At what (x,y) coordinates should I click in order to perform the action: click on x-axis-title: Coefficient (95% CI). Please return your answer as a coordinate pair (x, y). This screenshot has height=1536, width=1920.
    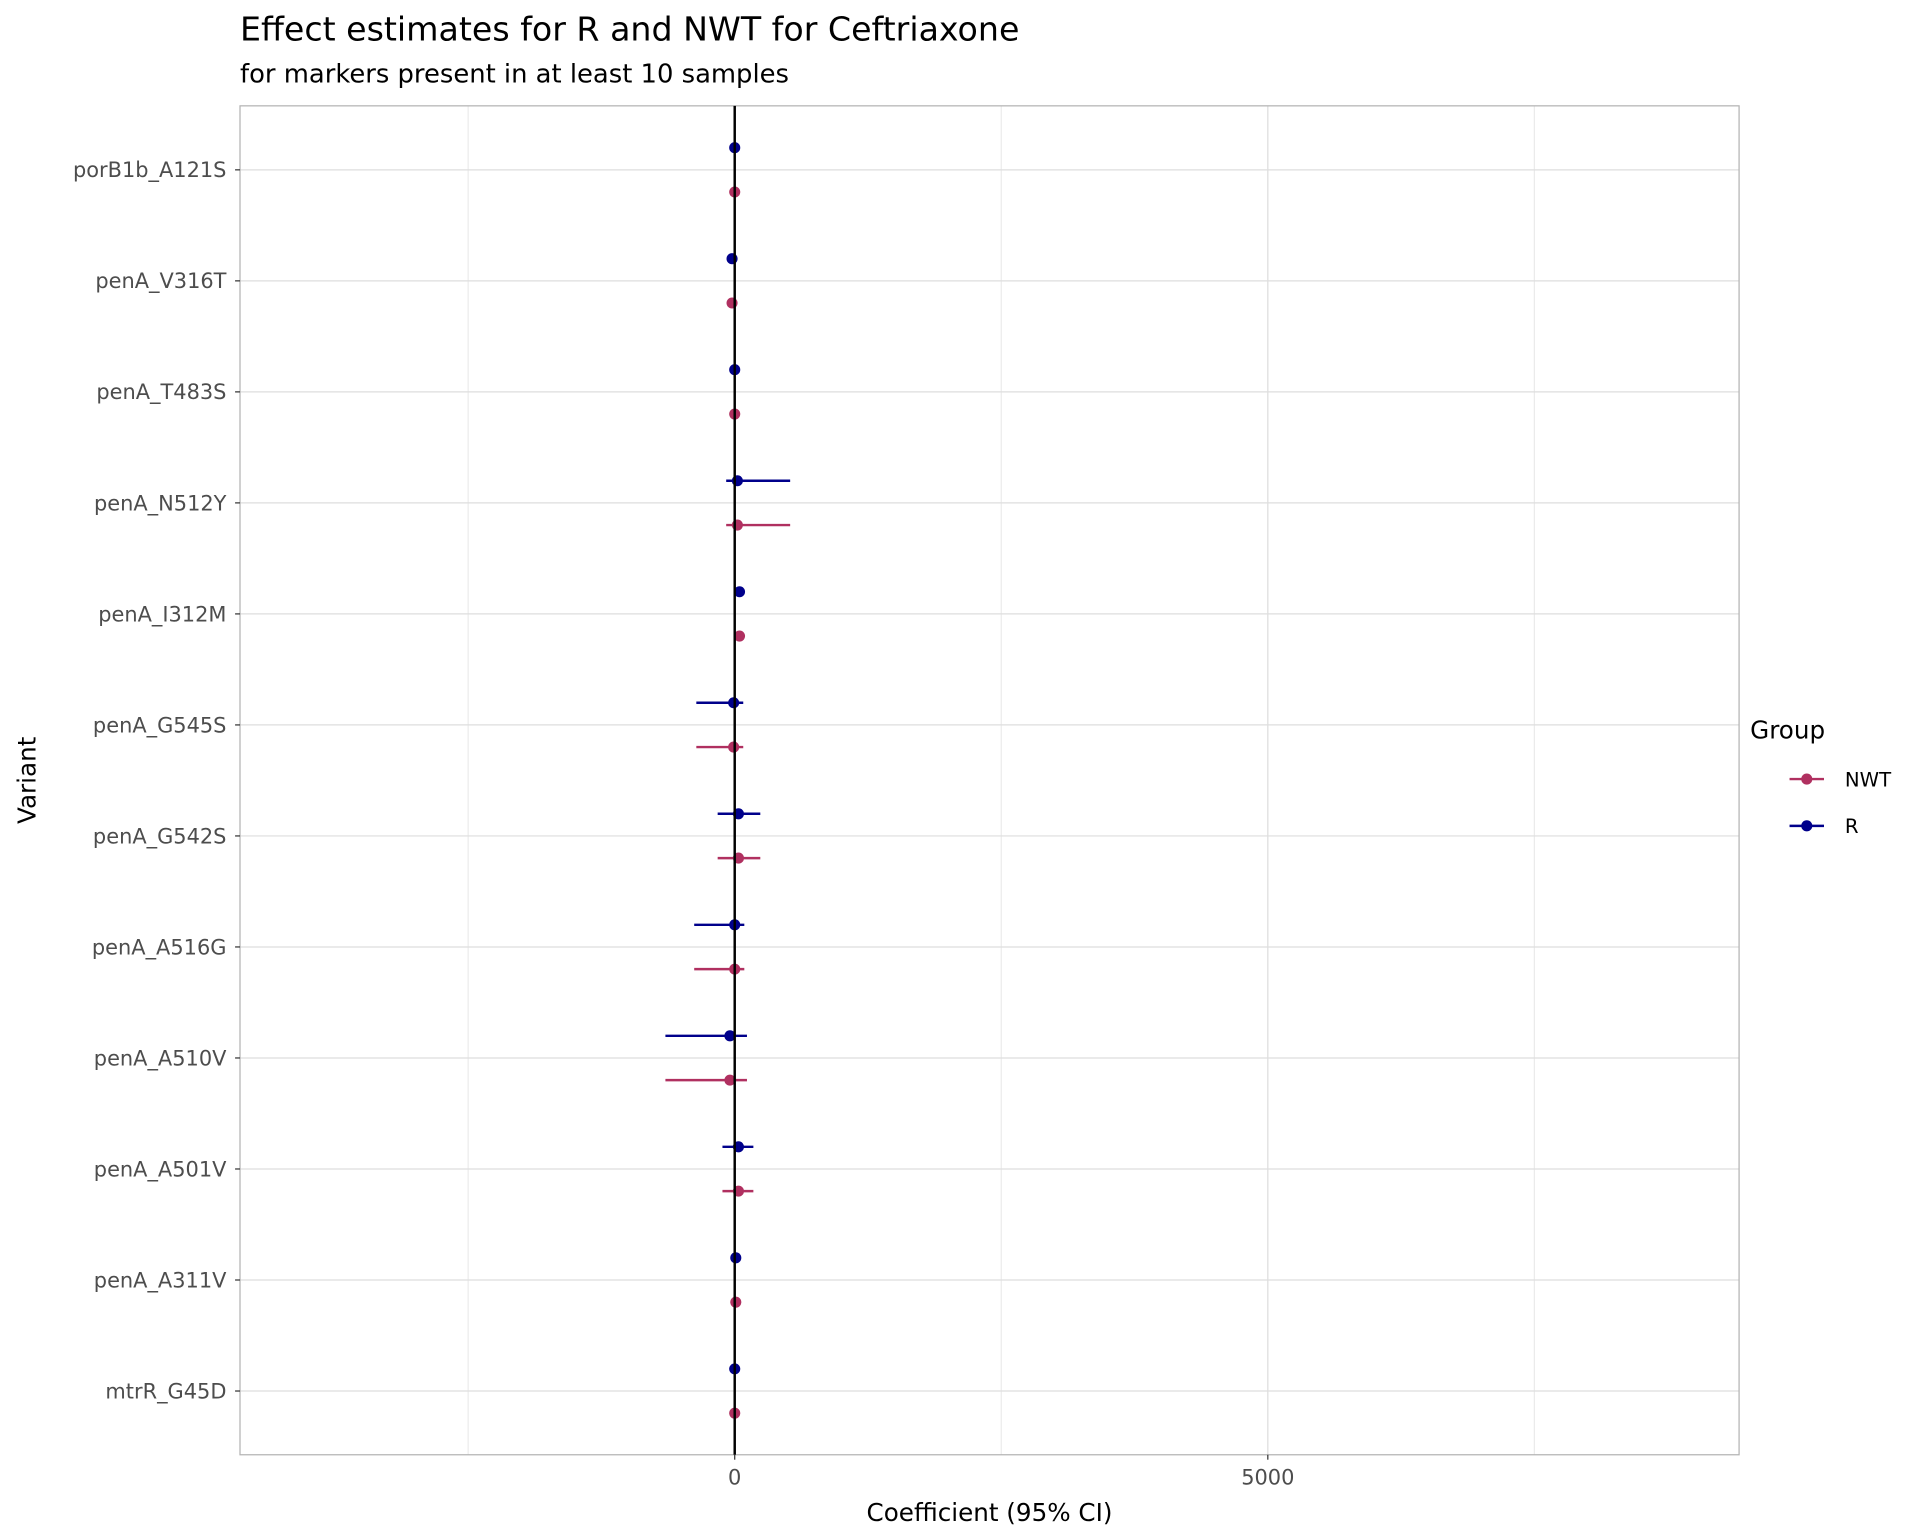
    Looking at the image, I should click on (990, 1512).